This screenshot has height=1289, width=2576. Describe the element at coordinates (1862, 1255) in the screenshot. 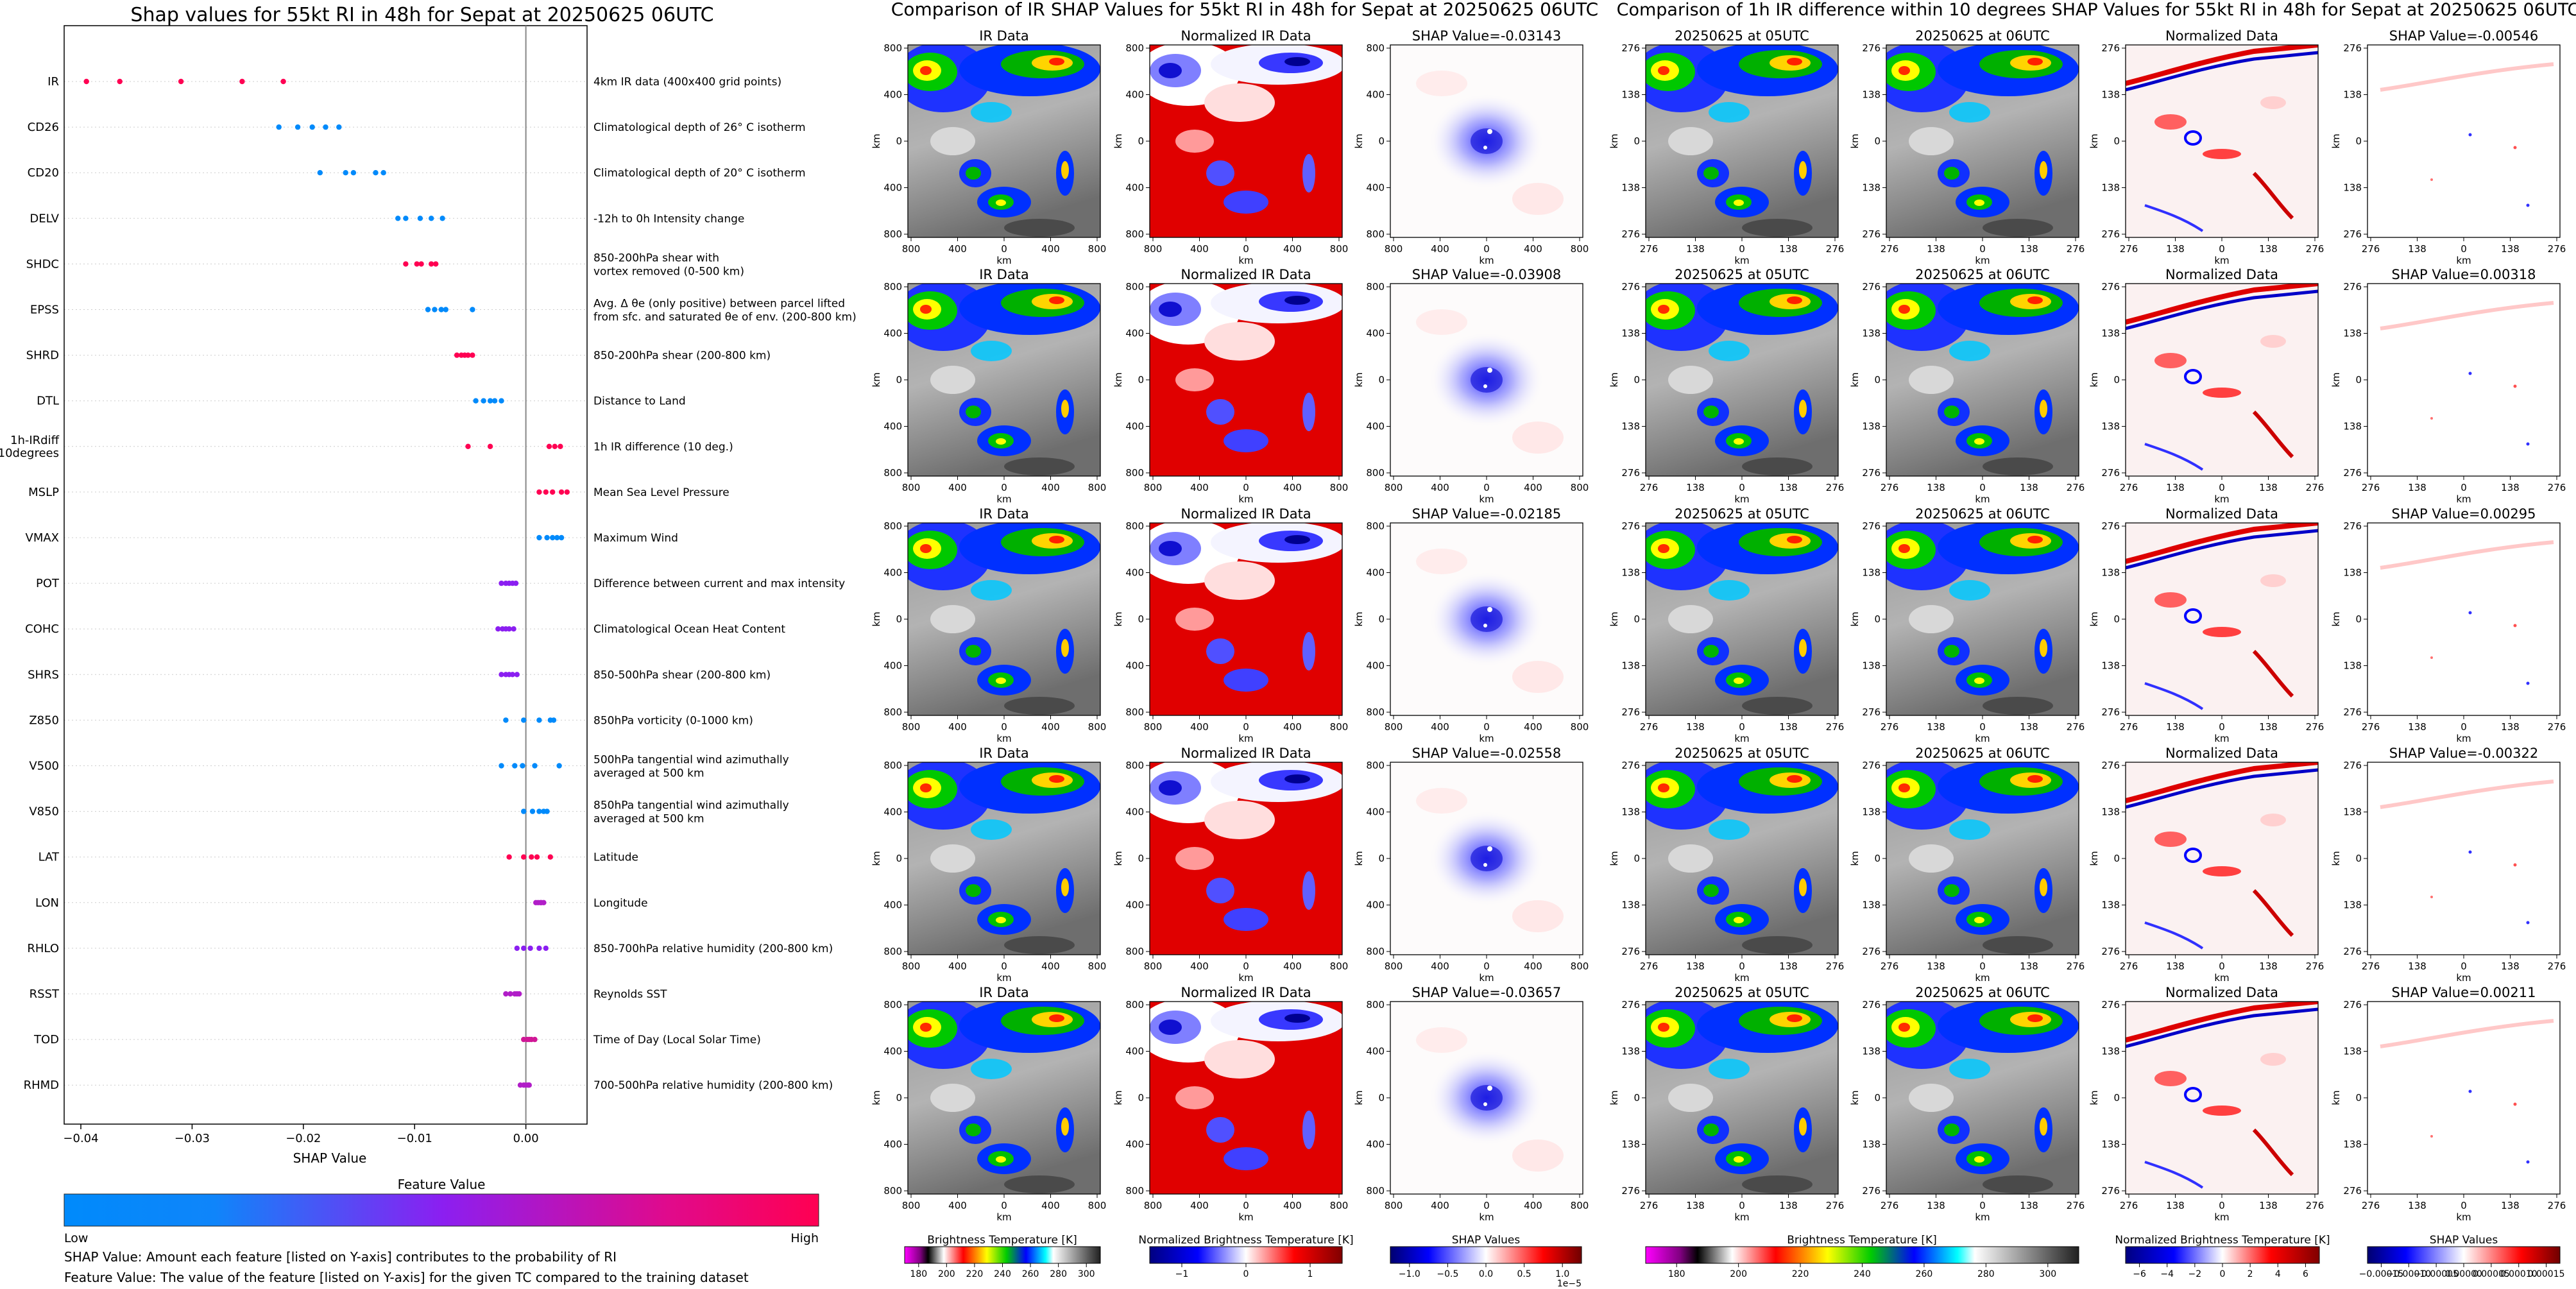

I see `bt-colorbar-diff` at that location.